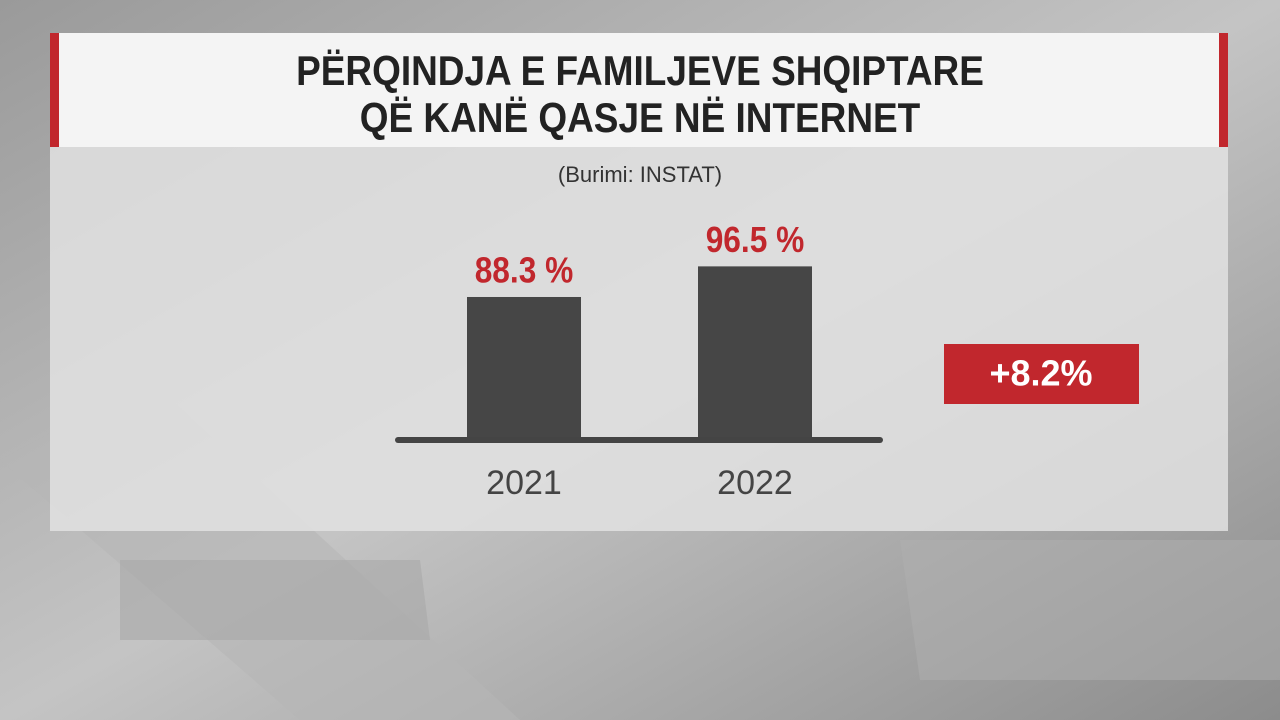 The width and height of the screenshot is (1280, 720). Describe the element at coordinates (524, 271) in the screenshot. I see `value-label: 88.3 %` at that location.